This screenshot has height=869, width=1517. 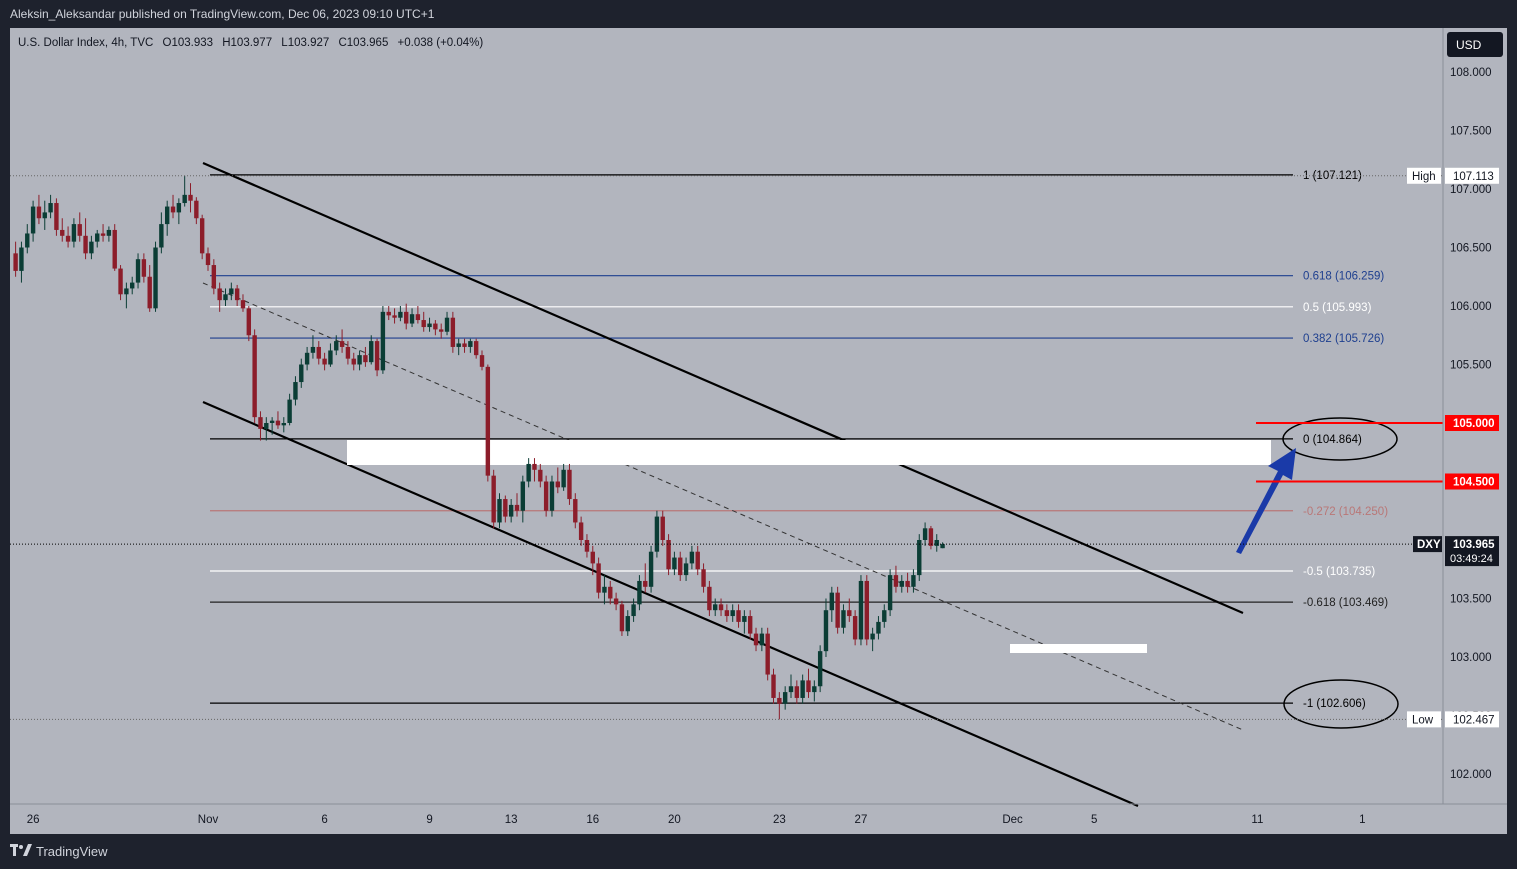 What do you see at coordinates (208, 820) in the screenshot?
I see `time-tick-label: Nov` at bounding box center [208, 820].